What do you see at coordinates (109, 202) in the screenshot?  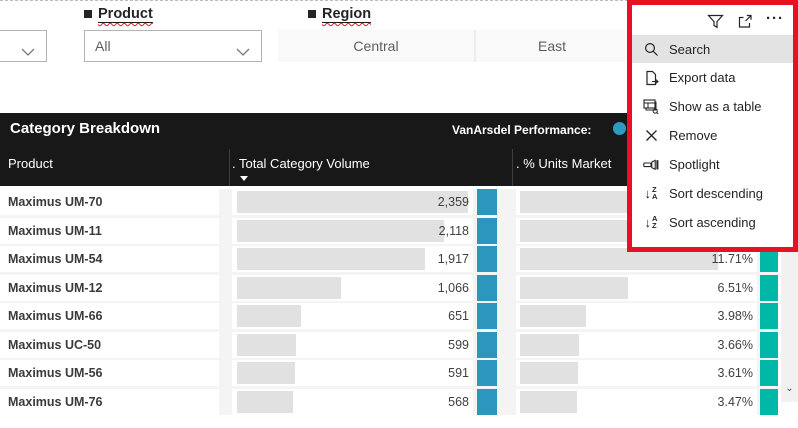 I see `product-cell: Maximus UM-70` at bounding box center [109, 202].